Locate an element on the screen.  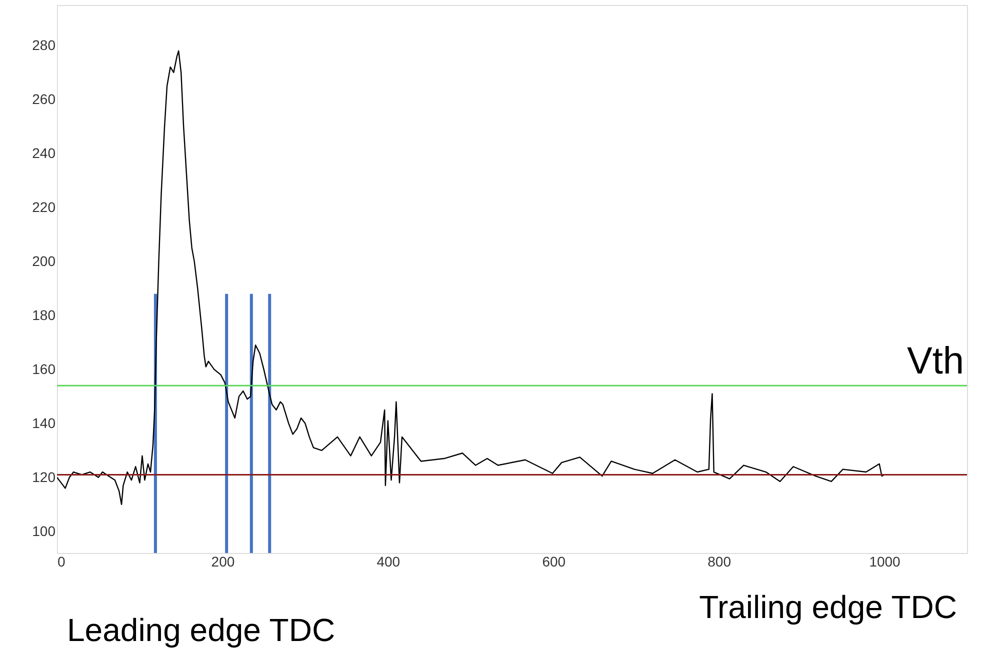
y-tick-label: 260 is located at coordinates (44, 98).